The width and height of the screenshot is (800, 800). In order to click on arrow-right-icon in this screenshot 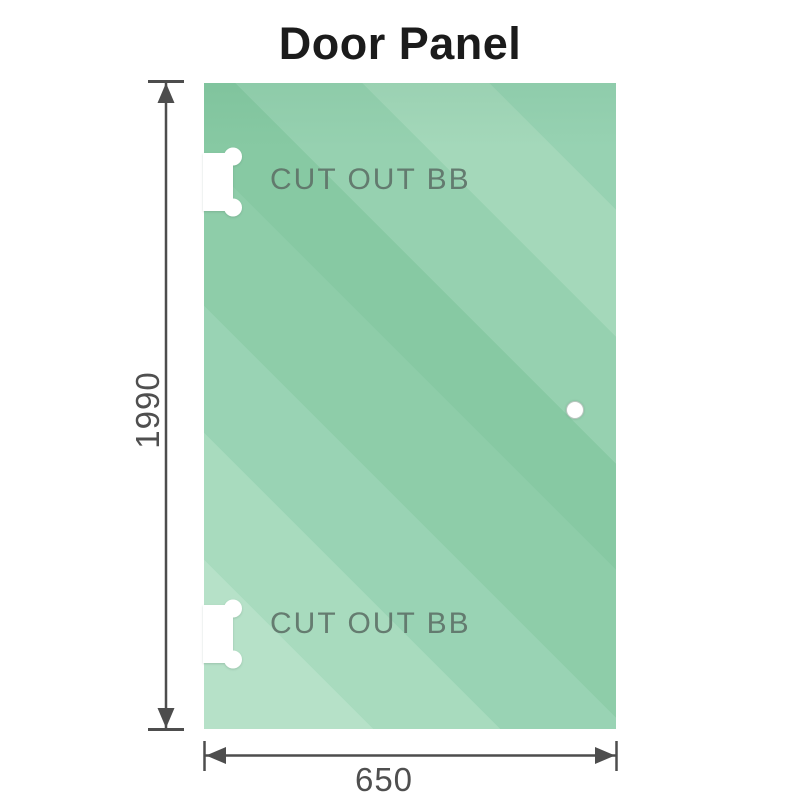, I will do `click(605, 755)`.